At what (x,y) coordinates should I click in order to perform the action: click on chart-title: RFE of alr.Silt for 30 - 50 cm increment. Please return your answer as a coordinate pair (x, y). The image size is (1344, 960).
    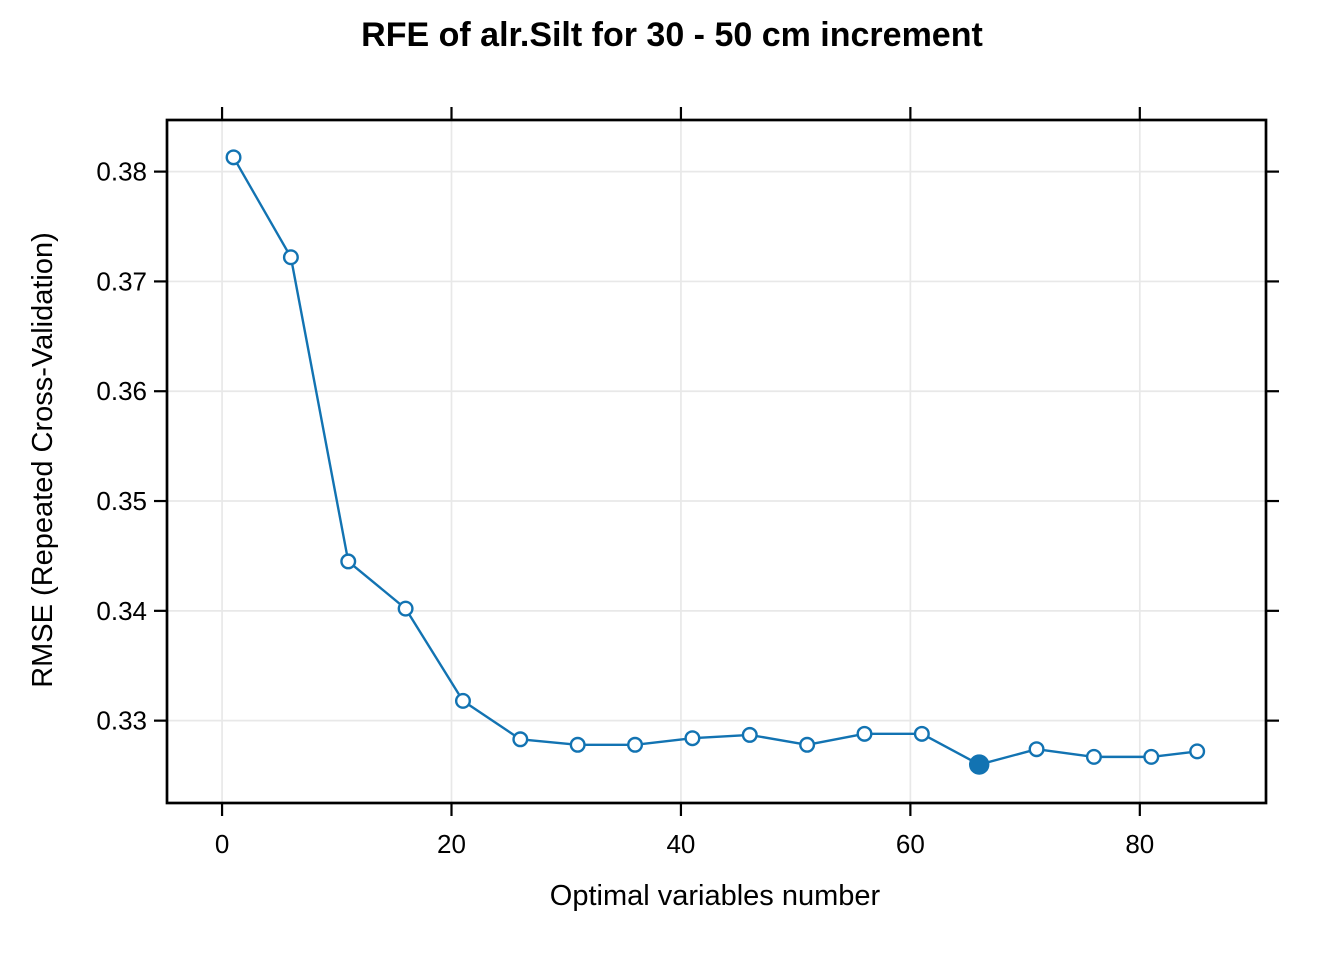
    Looking at the image, I should click on (672, 35).